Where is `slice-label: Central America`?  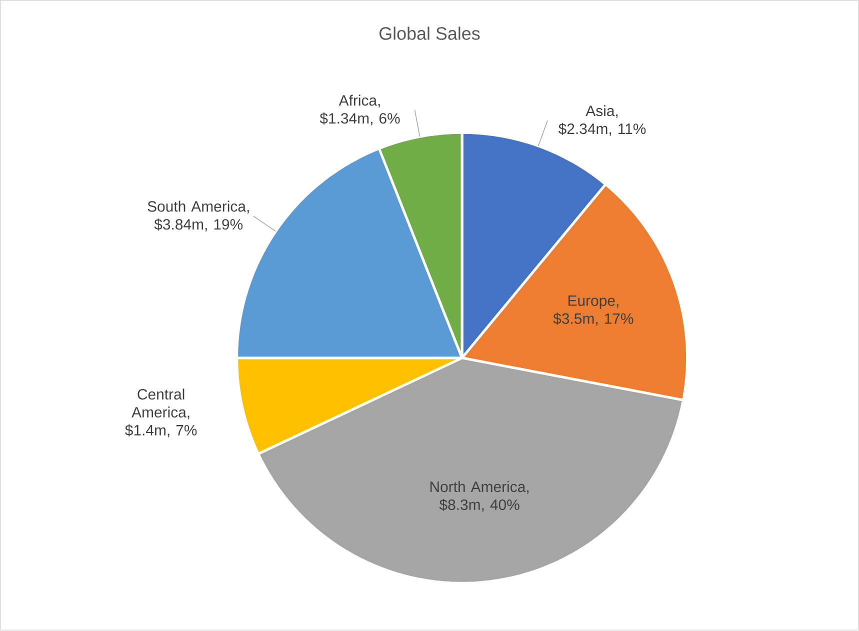
slice-label: Central America is located at coordinates (159, 403).